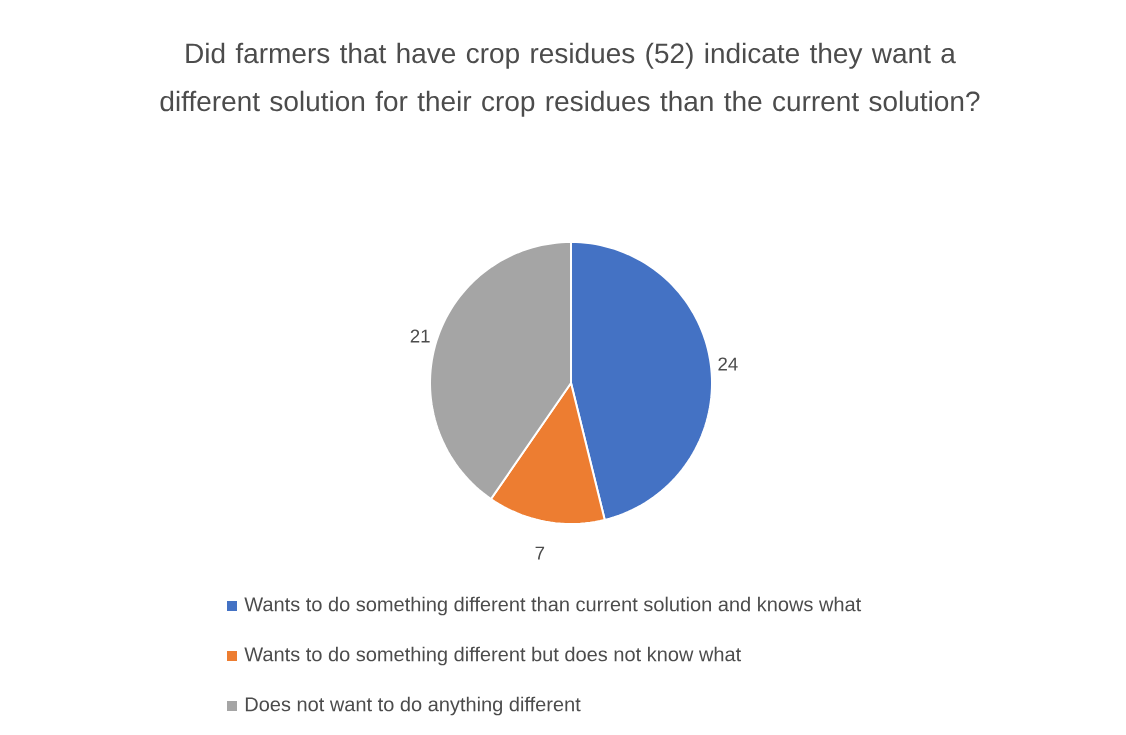 The width and height of the screenshot is (1126, 735). Describe the element at coordinates (493, 656) in the screenshot. I see `legend-label: Wants to do something different but does not know what` at that location.